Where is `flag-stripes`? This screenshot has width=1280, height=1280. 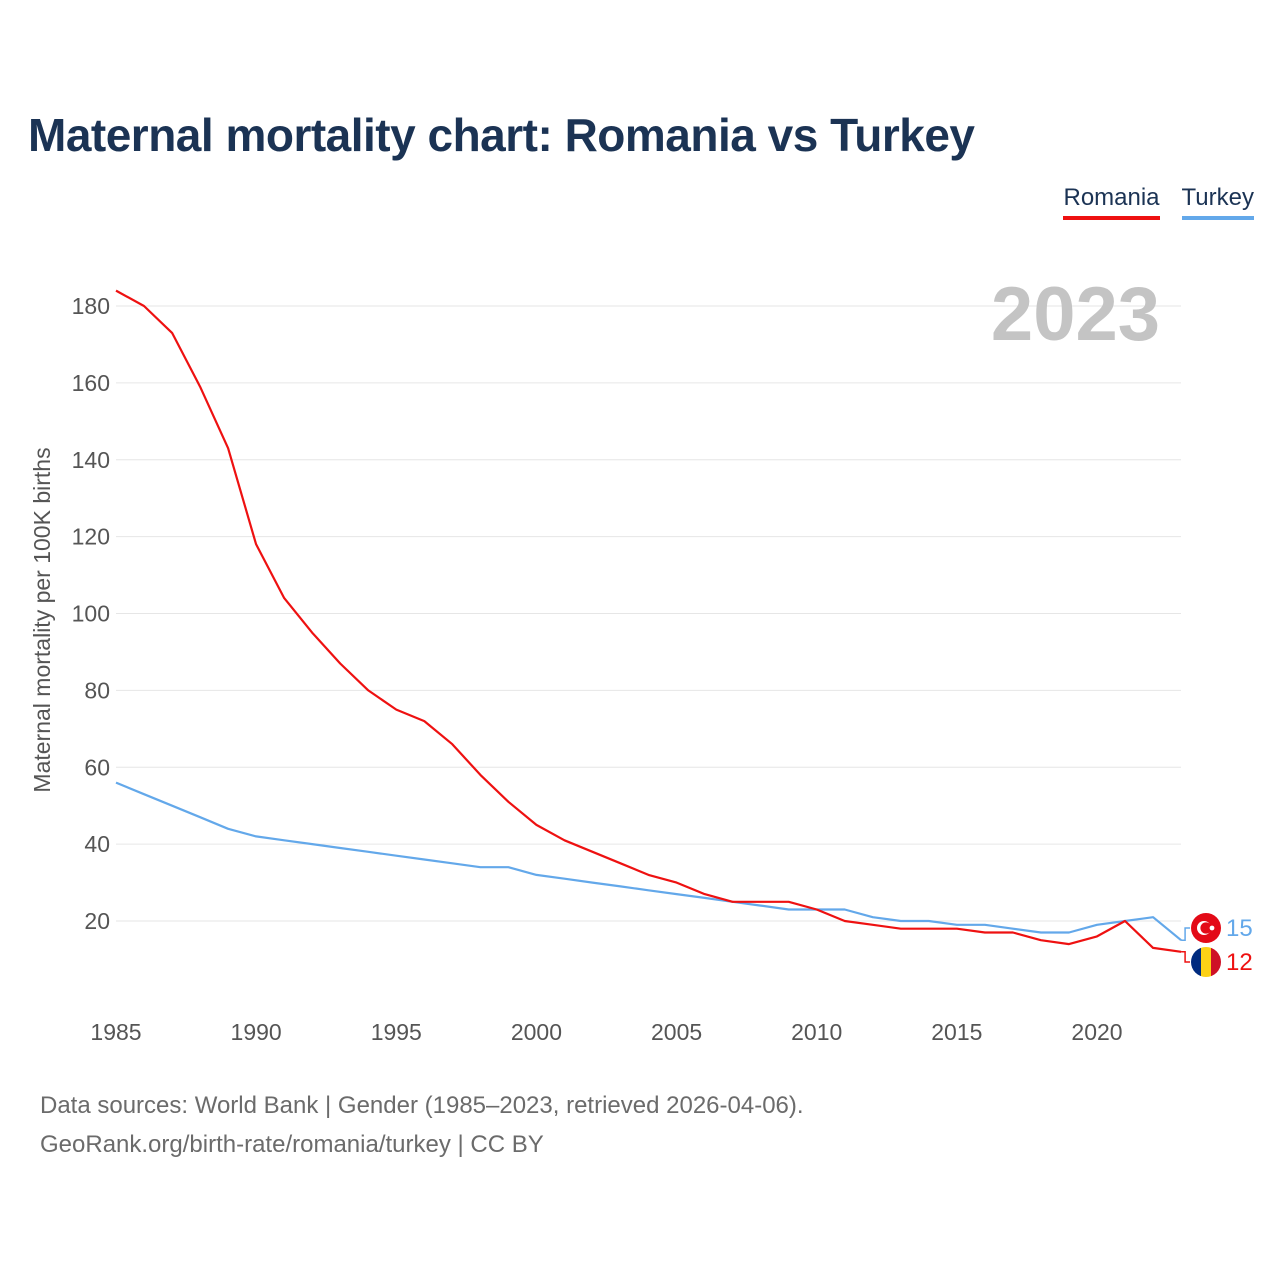 flag-stripes is located at coordinates (1206, 962).